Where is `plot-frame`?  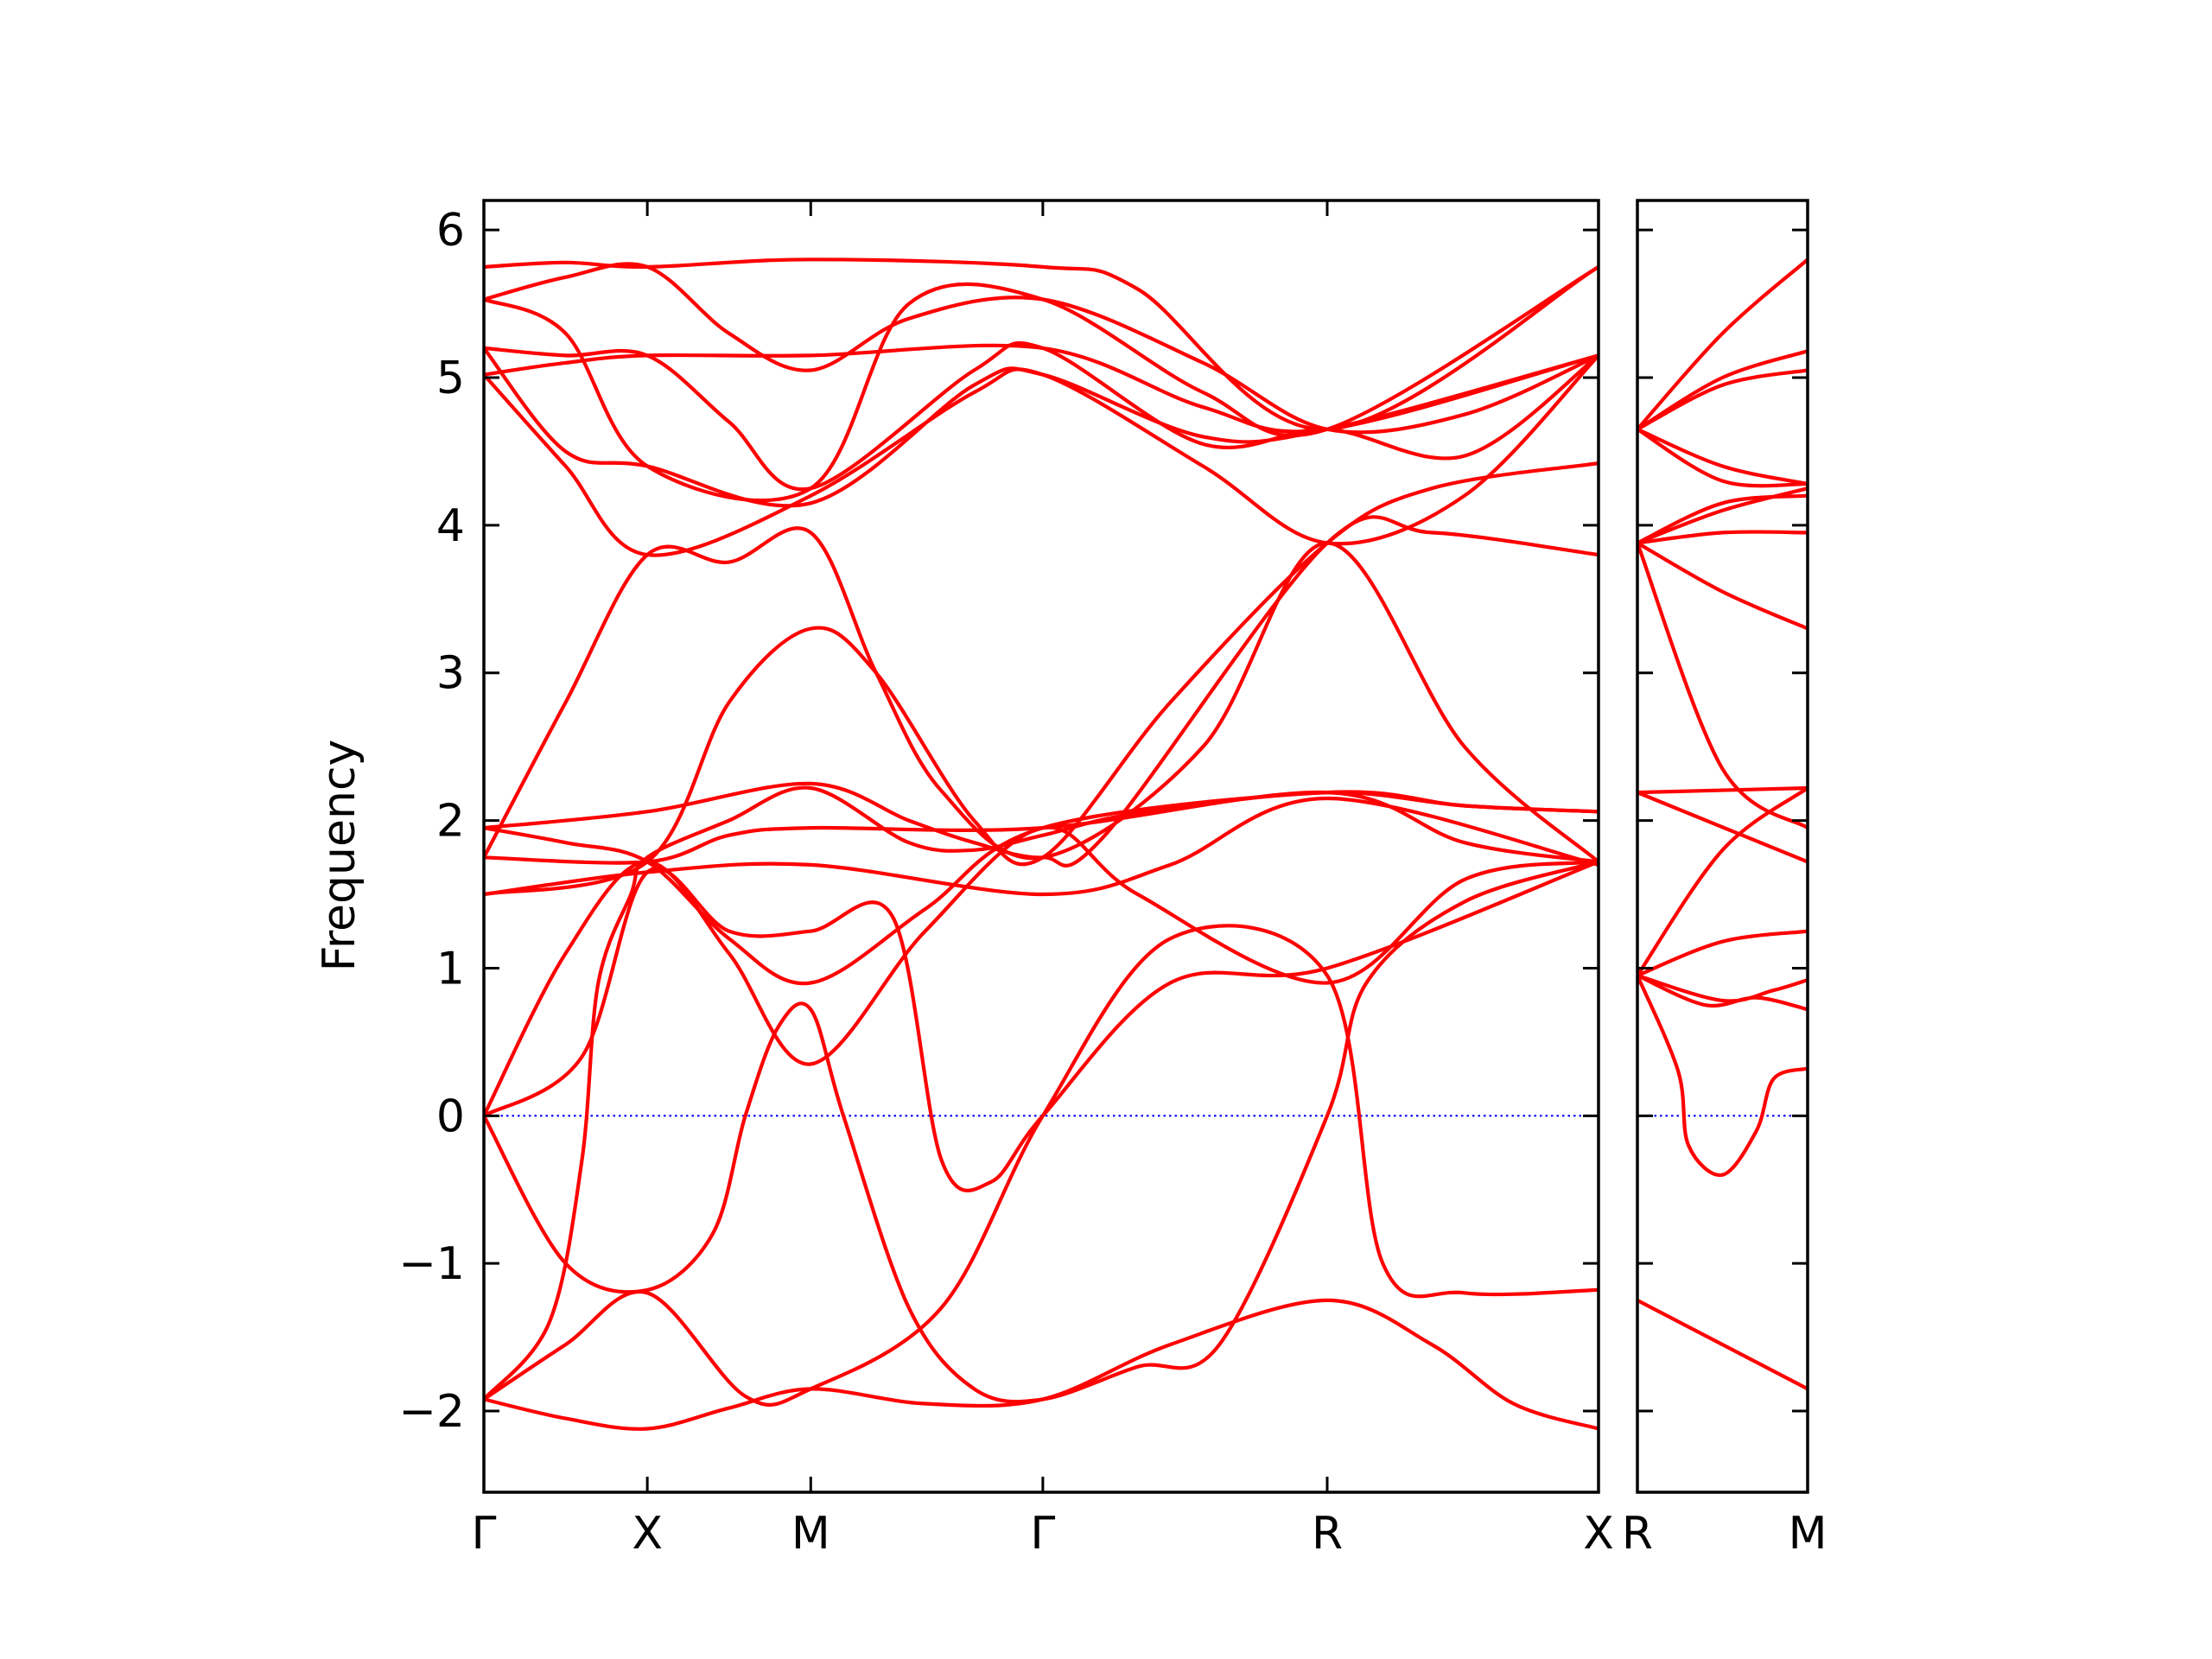 plot-frame is located at coordinates (1722, 846).